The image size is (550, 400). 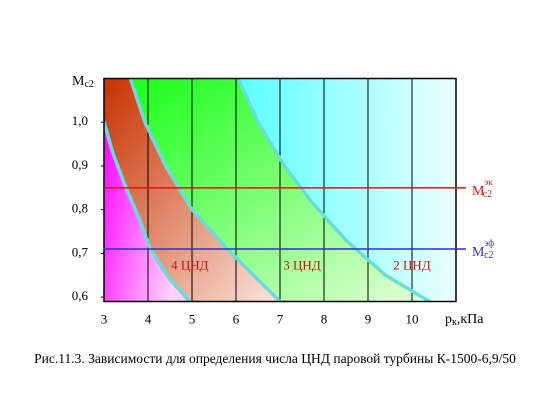 What do you see at coordinates (80, 208) in the screenshot?
I see `y-tick-label: 0,8` at bounding box center [80, 208].